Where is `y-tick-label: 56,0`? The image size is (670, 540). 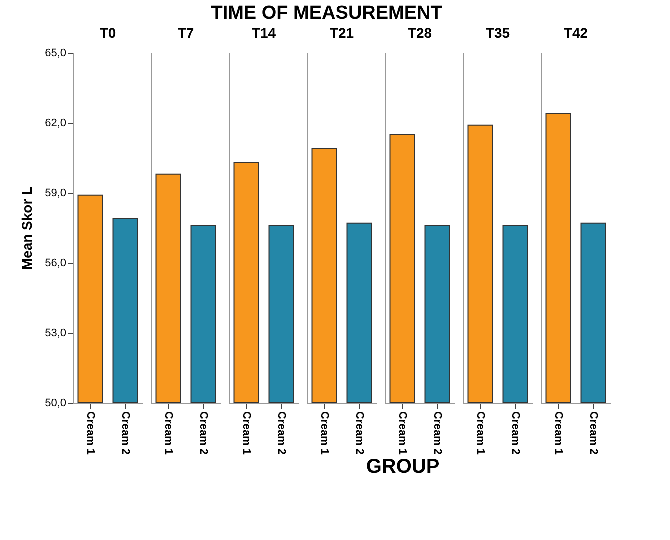 y-tick-label: 56,0 is located at coordinates (55, 264).